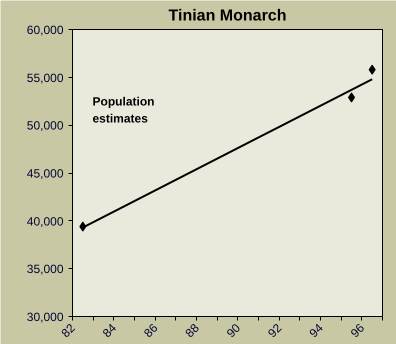  What do you see at coordinates (372, 69) in the screenshot?
I see `point` at bounding box center [372, 69].